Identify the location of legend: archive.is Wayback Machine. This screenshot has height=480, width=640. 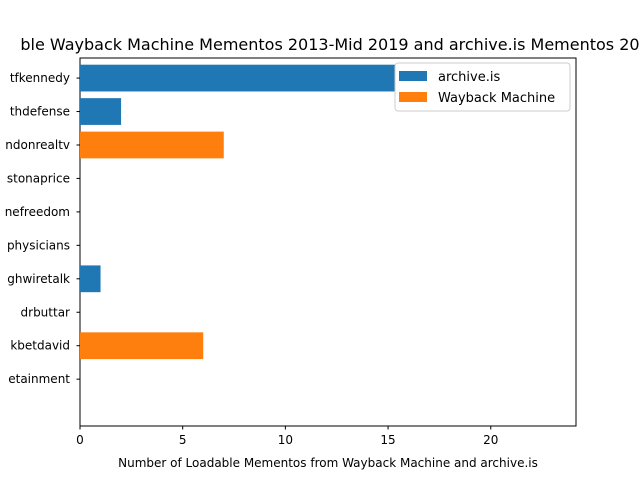
(482, 87).